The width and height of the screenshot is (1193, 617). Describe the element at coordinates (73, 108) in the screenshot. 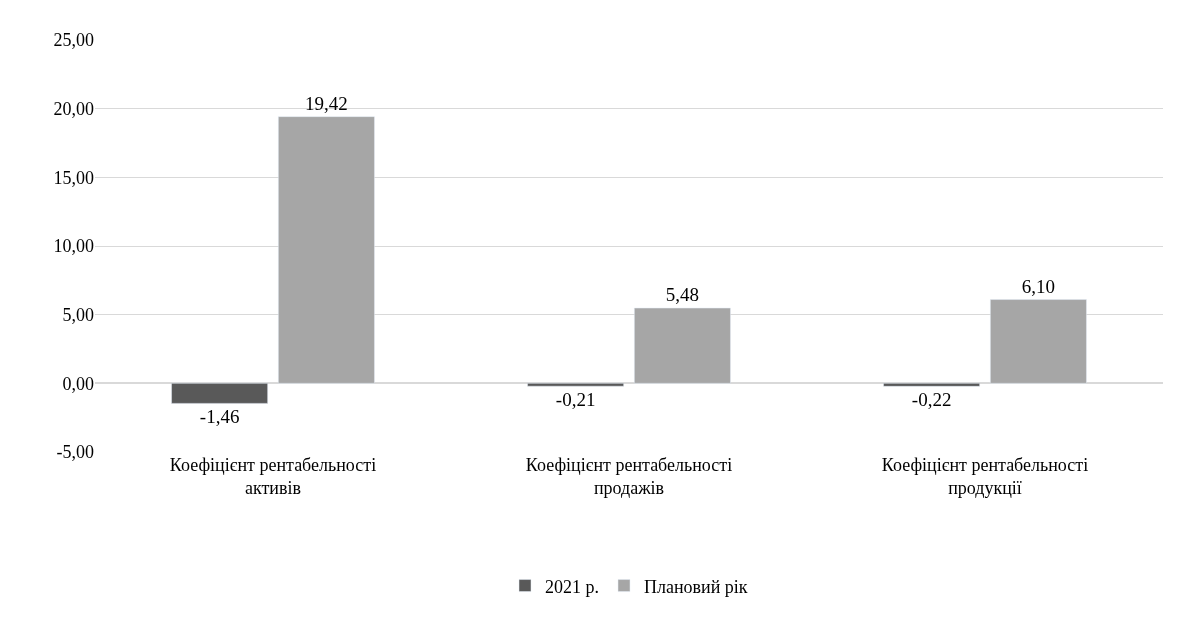

I see `y-tick-label: 20,00` at that location.